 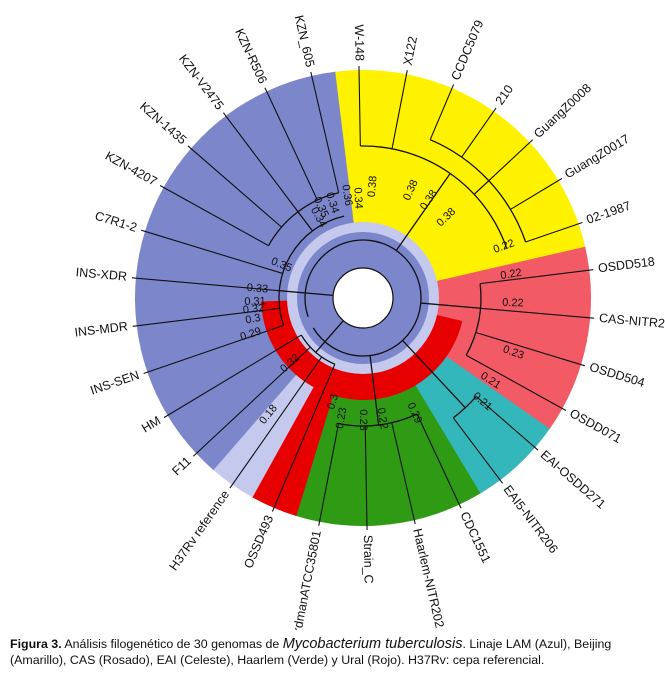 What do you see at coordinates (181, 466) in the screenshot?
I see `leaf-label: F11` at bounding box center [181, 466].